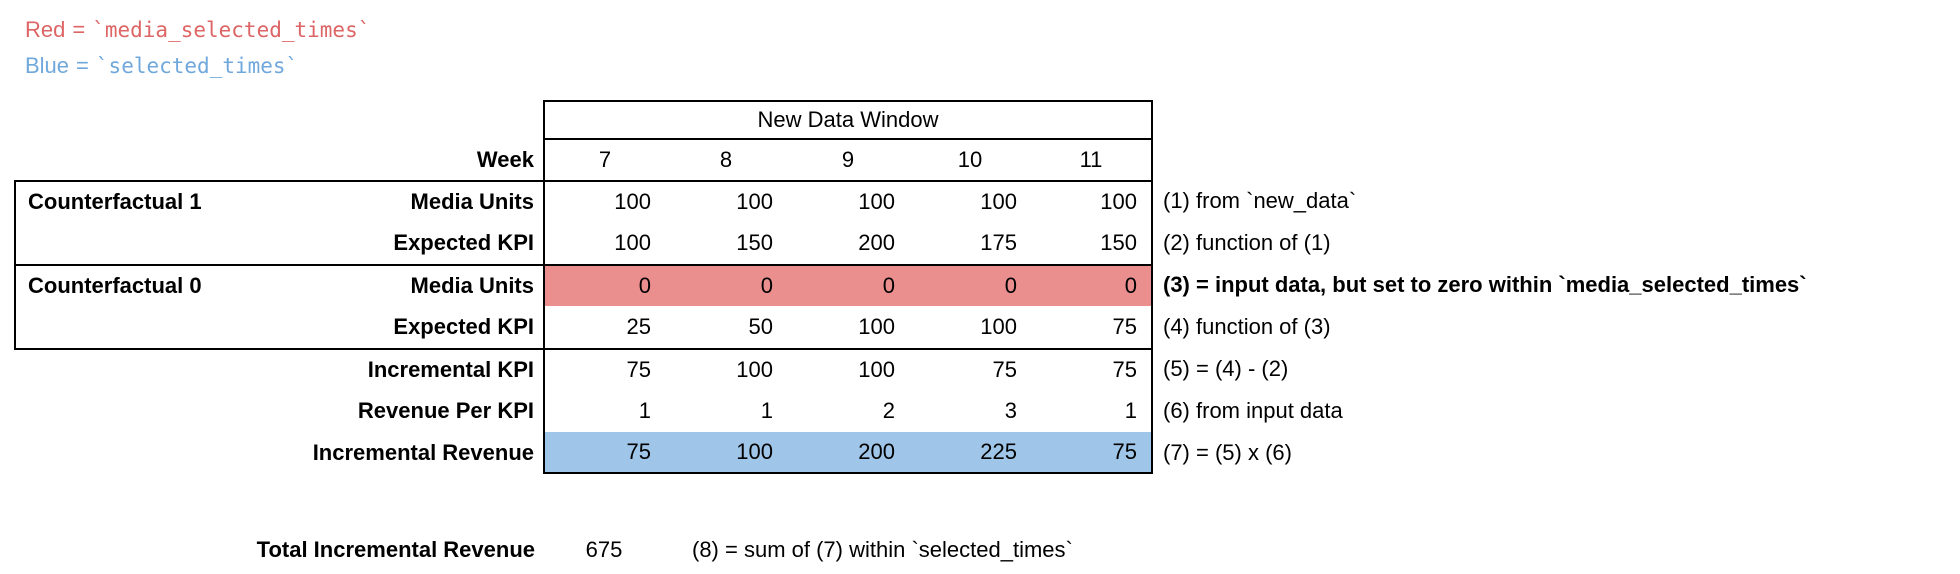 The height and width of the screenshot is (574, 1960). I want to click on row-label: Incremental KPI, so click(401, 369).